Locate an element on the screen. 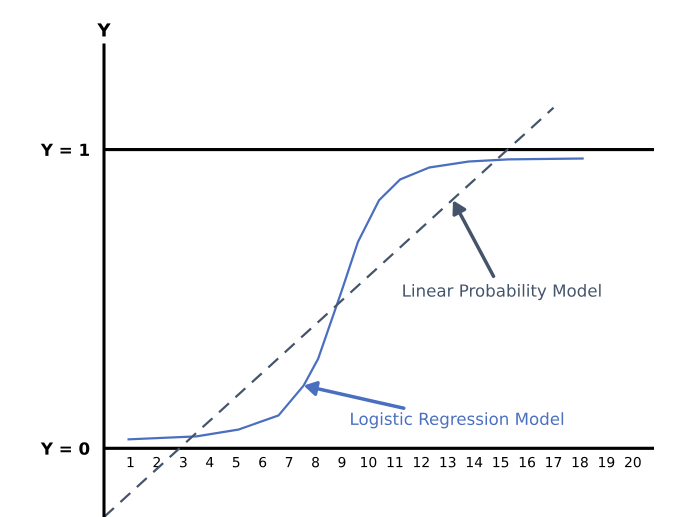  x-tick-label: 16 is located at coordinates (528, 462).